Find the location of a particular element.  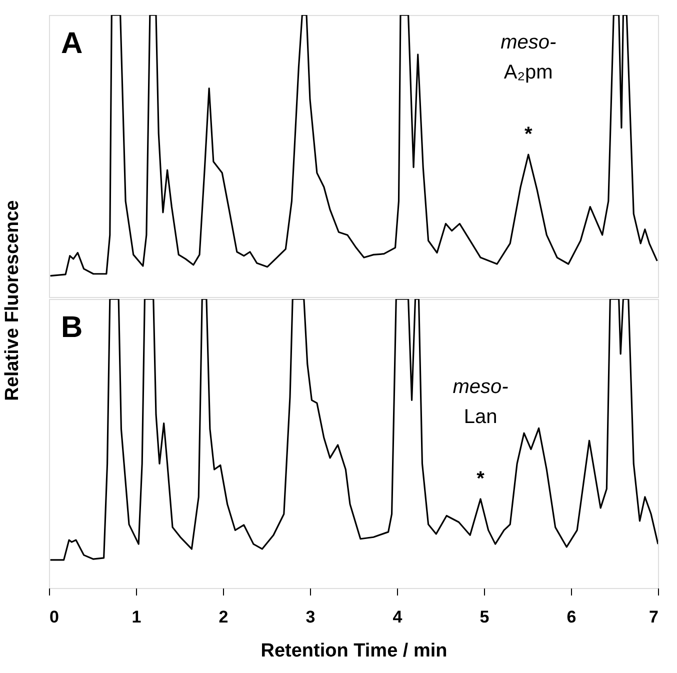

x-tick-label: 1 is located at coordinates (137, 617).